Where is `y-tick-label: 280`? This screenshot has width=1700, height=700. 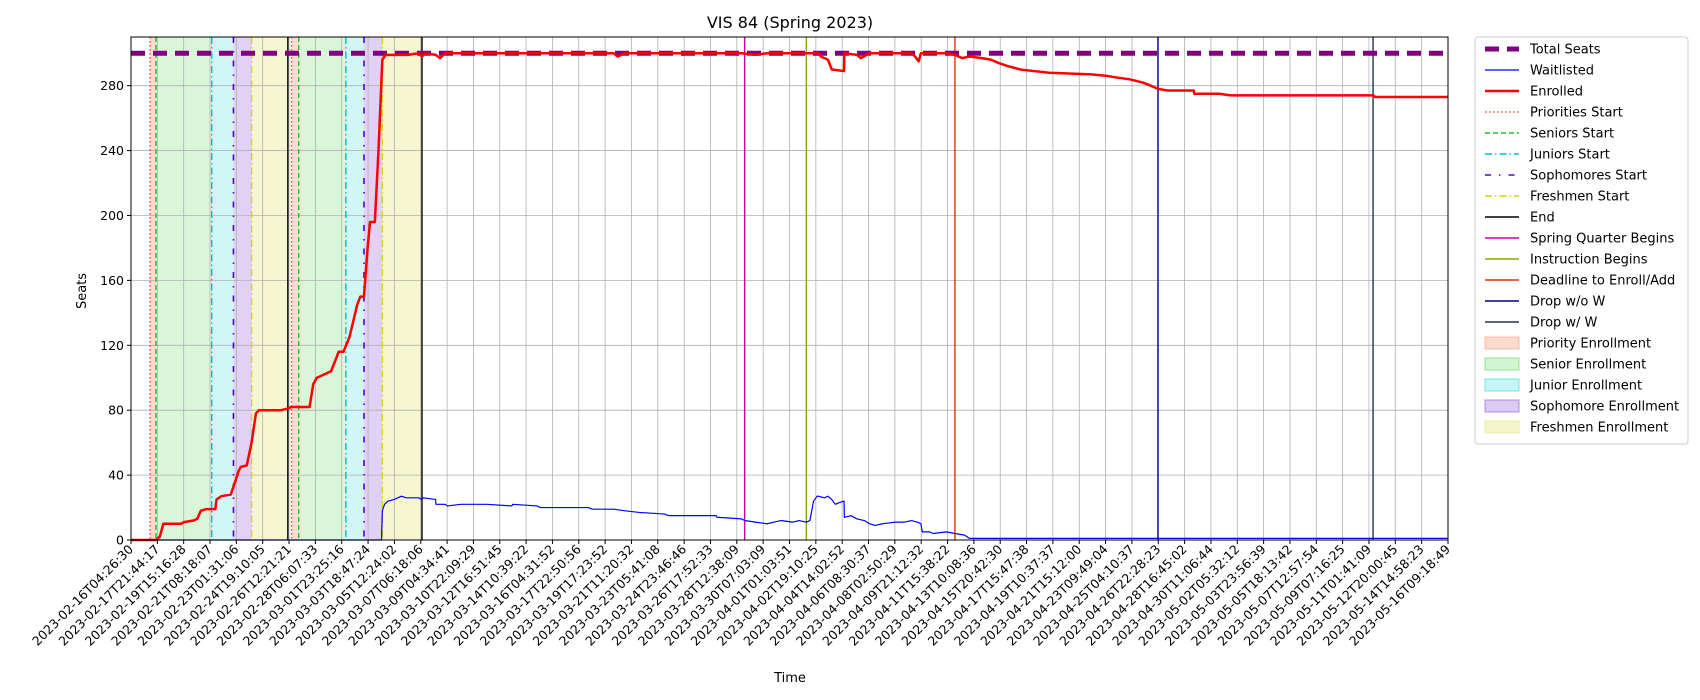 y-tick-label: 280 is located at coordinates (112, 85).